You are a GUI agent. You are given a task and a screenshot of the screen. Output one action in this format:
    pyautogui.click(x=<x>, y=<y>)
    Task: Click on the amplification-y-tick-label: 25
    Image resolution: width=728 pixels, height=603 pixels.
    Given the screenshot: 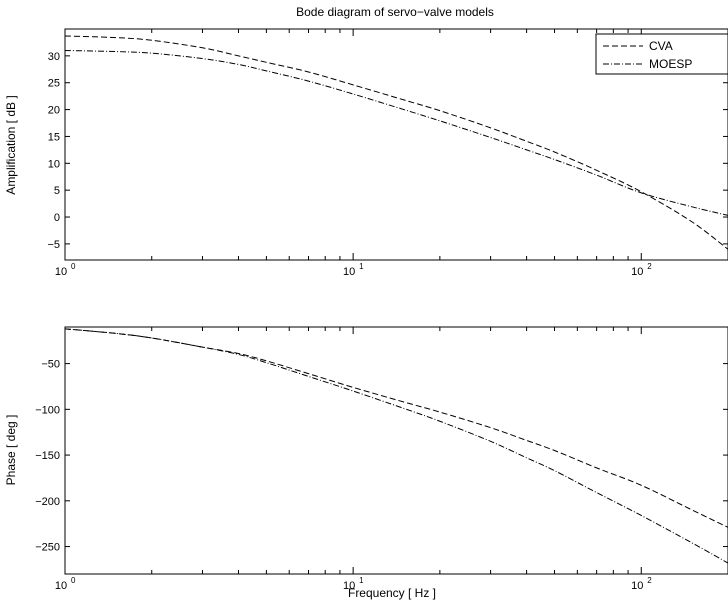 What is the action you would take?
    pyautogui.click(x=54, y=84)
    